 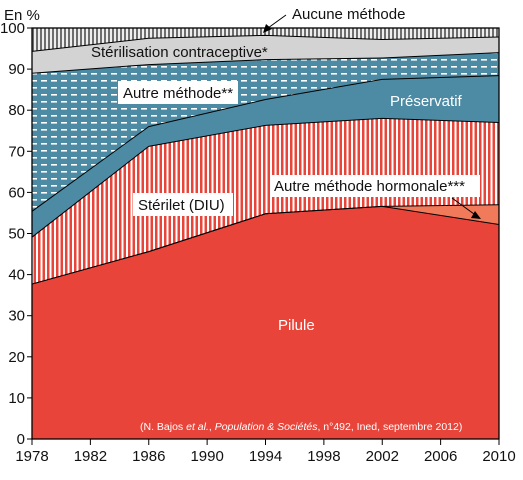 I want to click on x-tick-label: 1994, so click(x=265, y=456).